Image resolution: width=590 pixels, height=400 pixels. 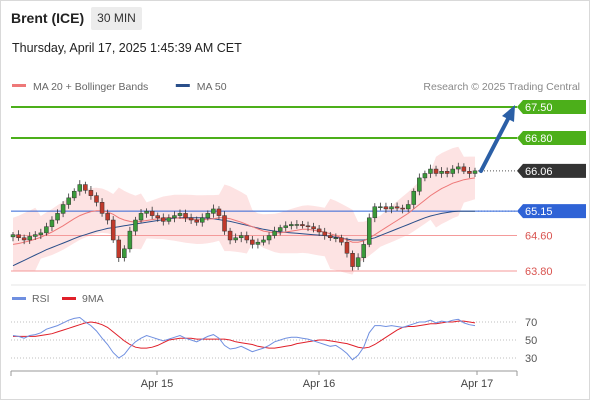 I want to click on rsi-tick-label: 70, so click(x=531, y=323).